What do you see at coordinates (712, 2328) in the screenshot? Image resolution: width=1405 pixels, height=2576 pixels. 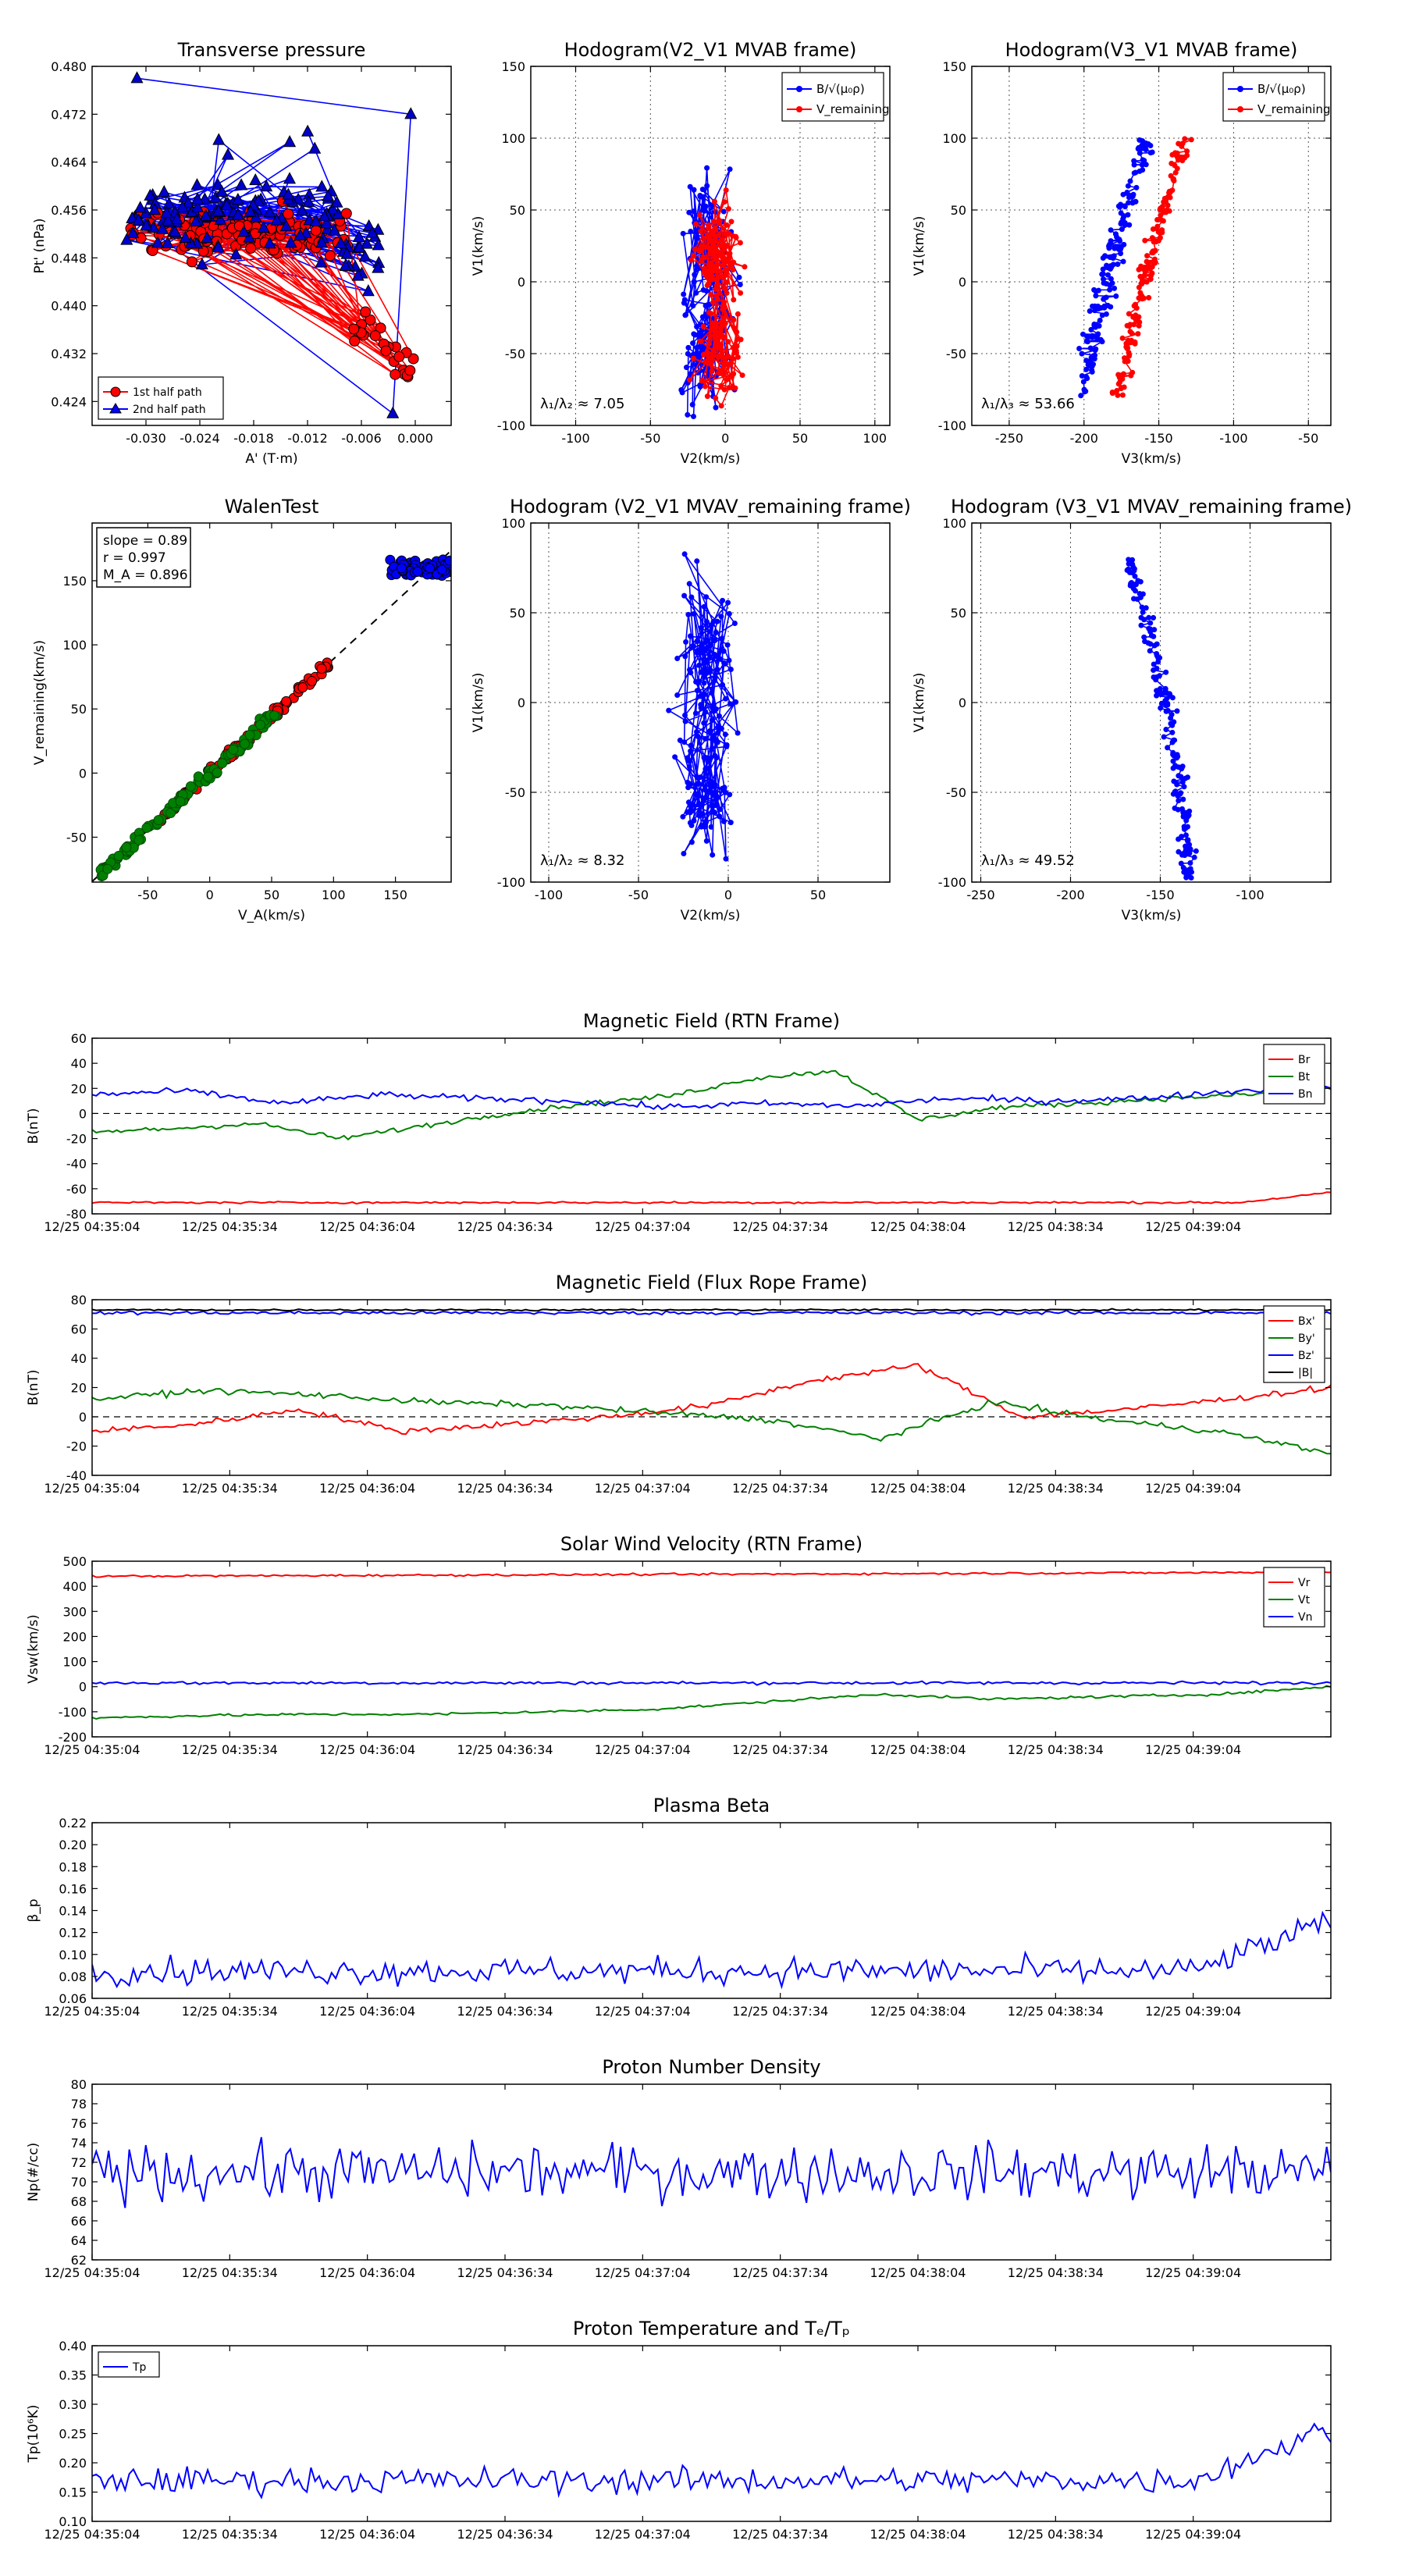 I see `panel-title: Proton Temperature and Tₑ/Tₚ` at bounding box center [712, 2328].